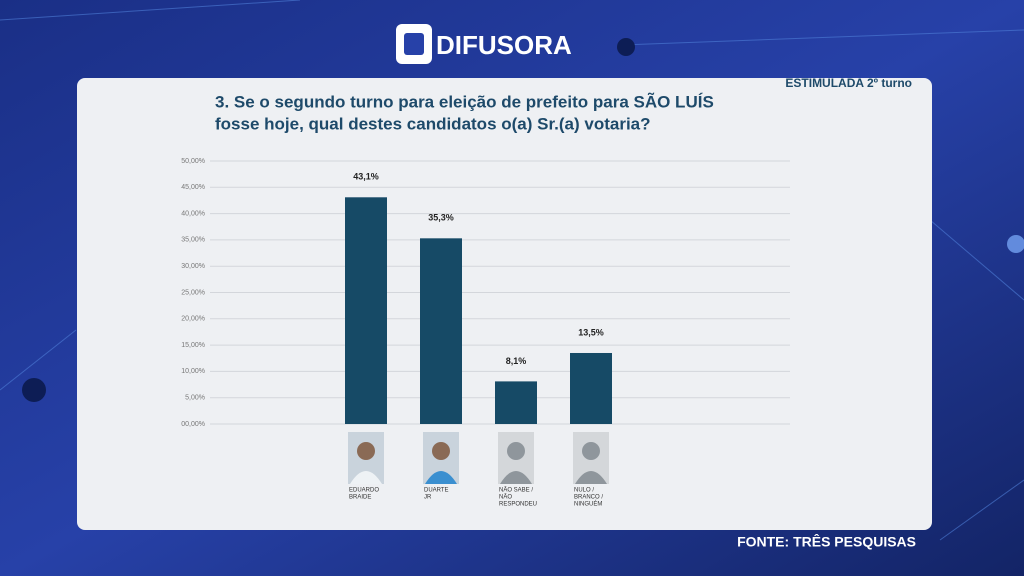 The width and height of the screenshot is (1024, 576). Describe the element at coordinates (504, 45) in the screenshot. I see `brand: DIFUSORA` at that location.